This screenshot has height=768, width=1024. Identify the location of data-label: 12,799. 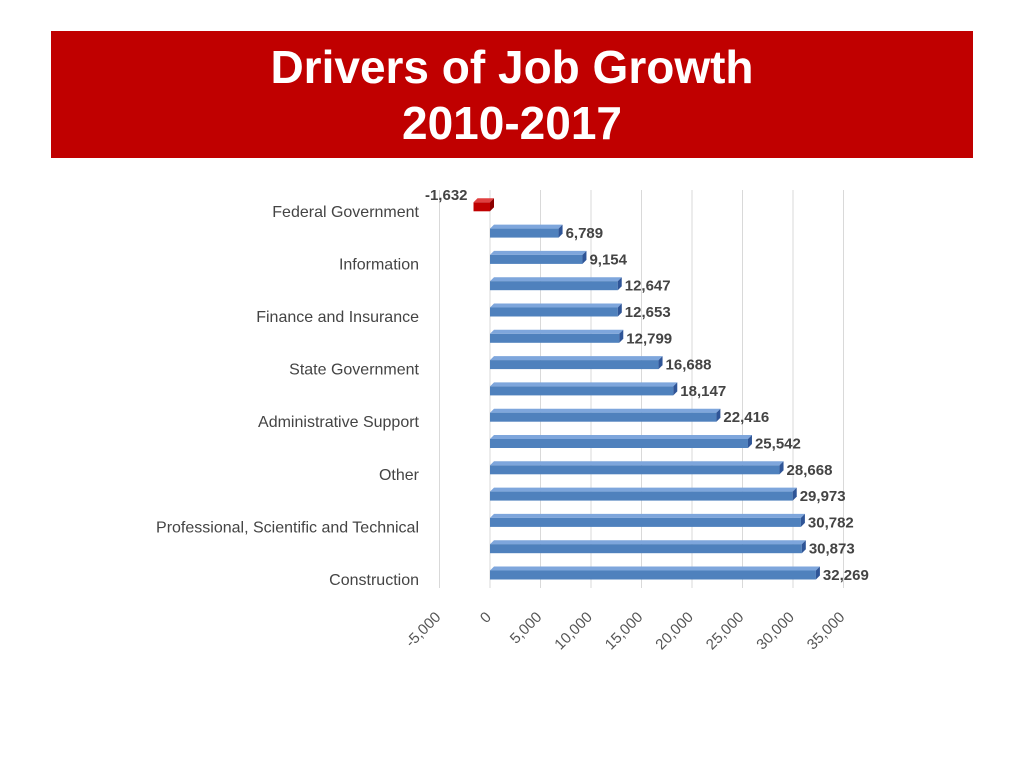
(649, 338).